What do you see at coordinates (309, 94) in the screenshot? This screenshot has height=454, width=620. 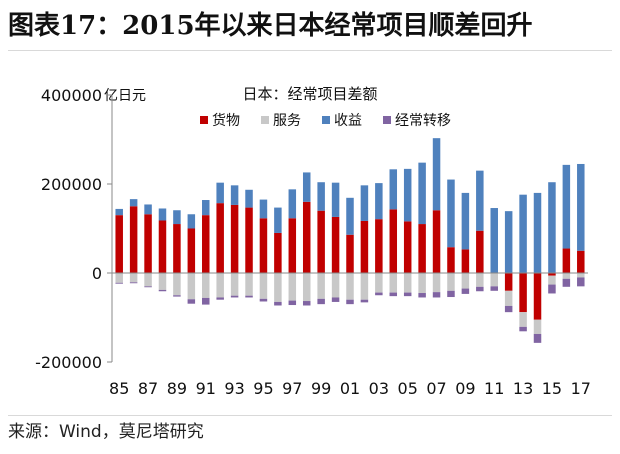 I see `chart-title: 日本：经常项目差额` at bounding box center [309, 94].